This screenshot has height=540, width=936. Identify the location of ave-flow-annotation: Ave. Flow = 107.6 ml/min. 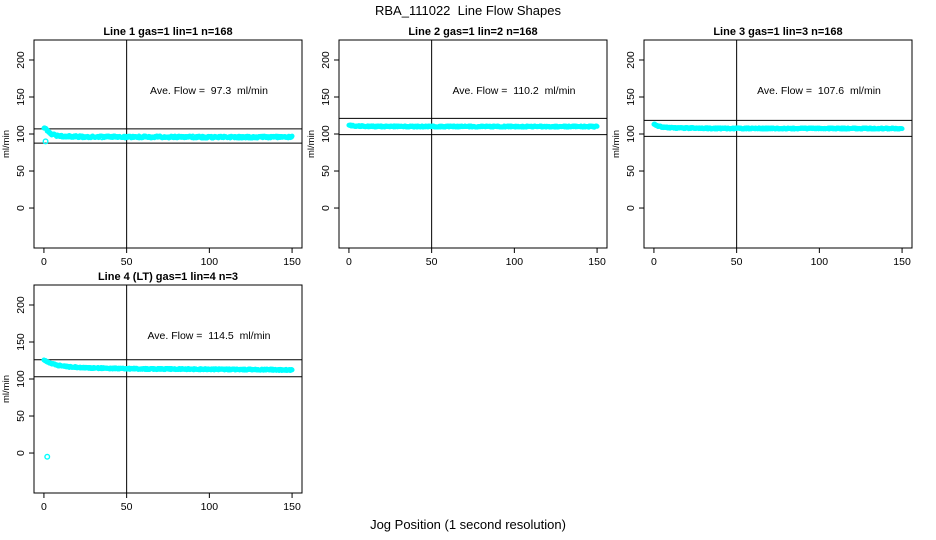
(819, 91).